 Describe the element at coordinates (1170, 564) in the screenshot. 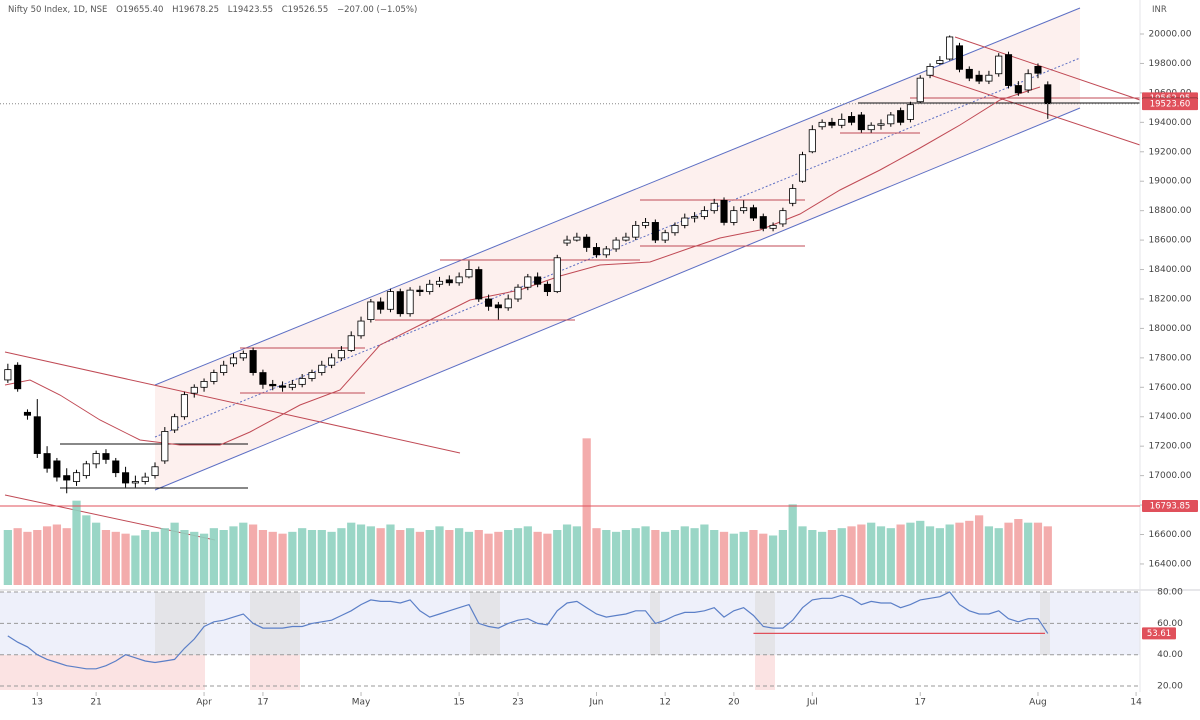

I see `y-tick-label: 16400.00` at that location.